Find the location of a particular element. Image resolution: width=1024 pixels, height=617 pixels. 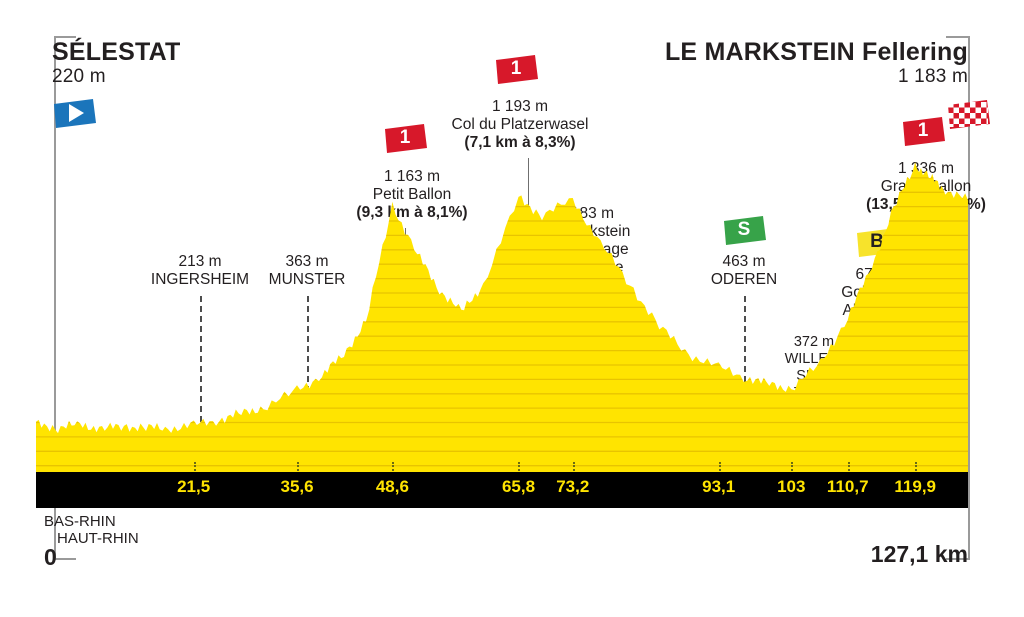

category-1-badge-platzerwasel: 1 is located at coordinates (516, 69).